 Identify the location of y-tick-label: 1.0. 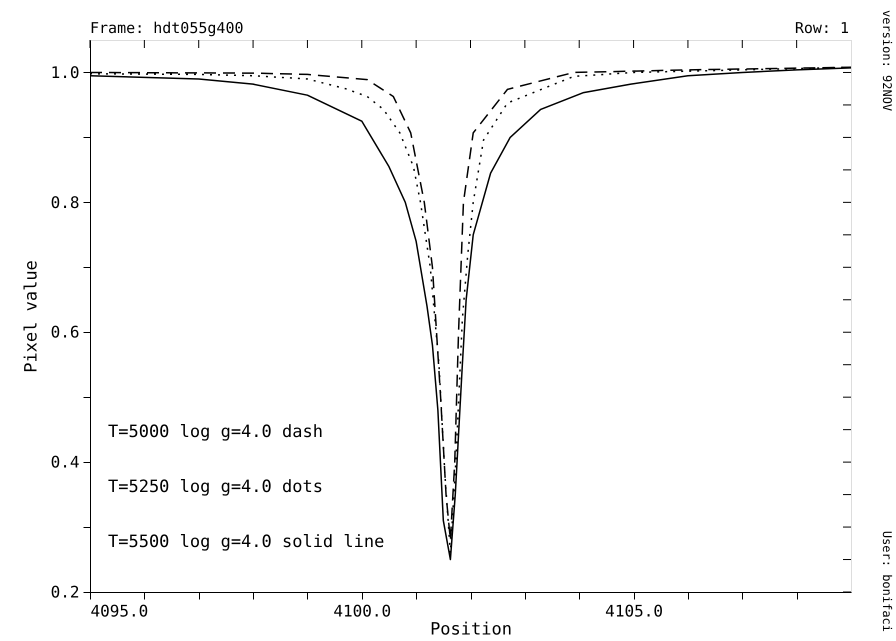
(65, 72).